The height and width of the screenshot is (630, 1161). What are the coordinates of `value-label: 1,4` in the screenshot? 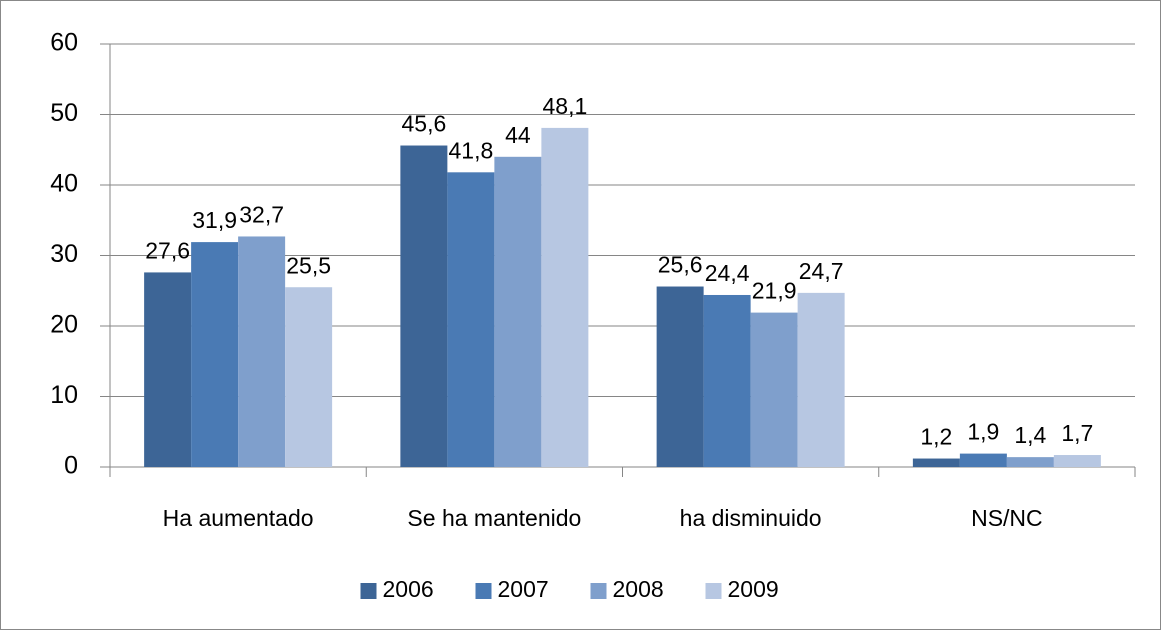 It's located at (1030, 435).